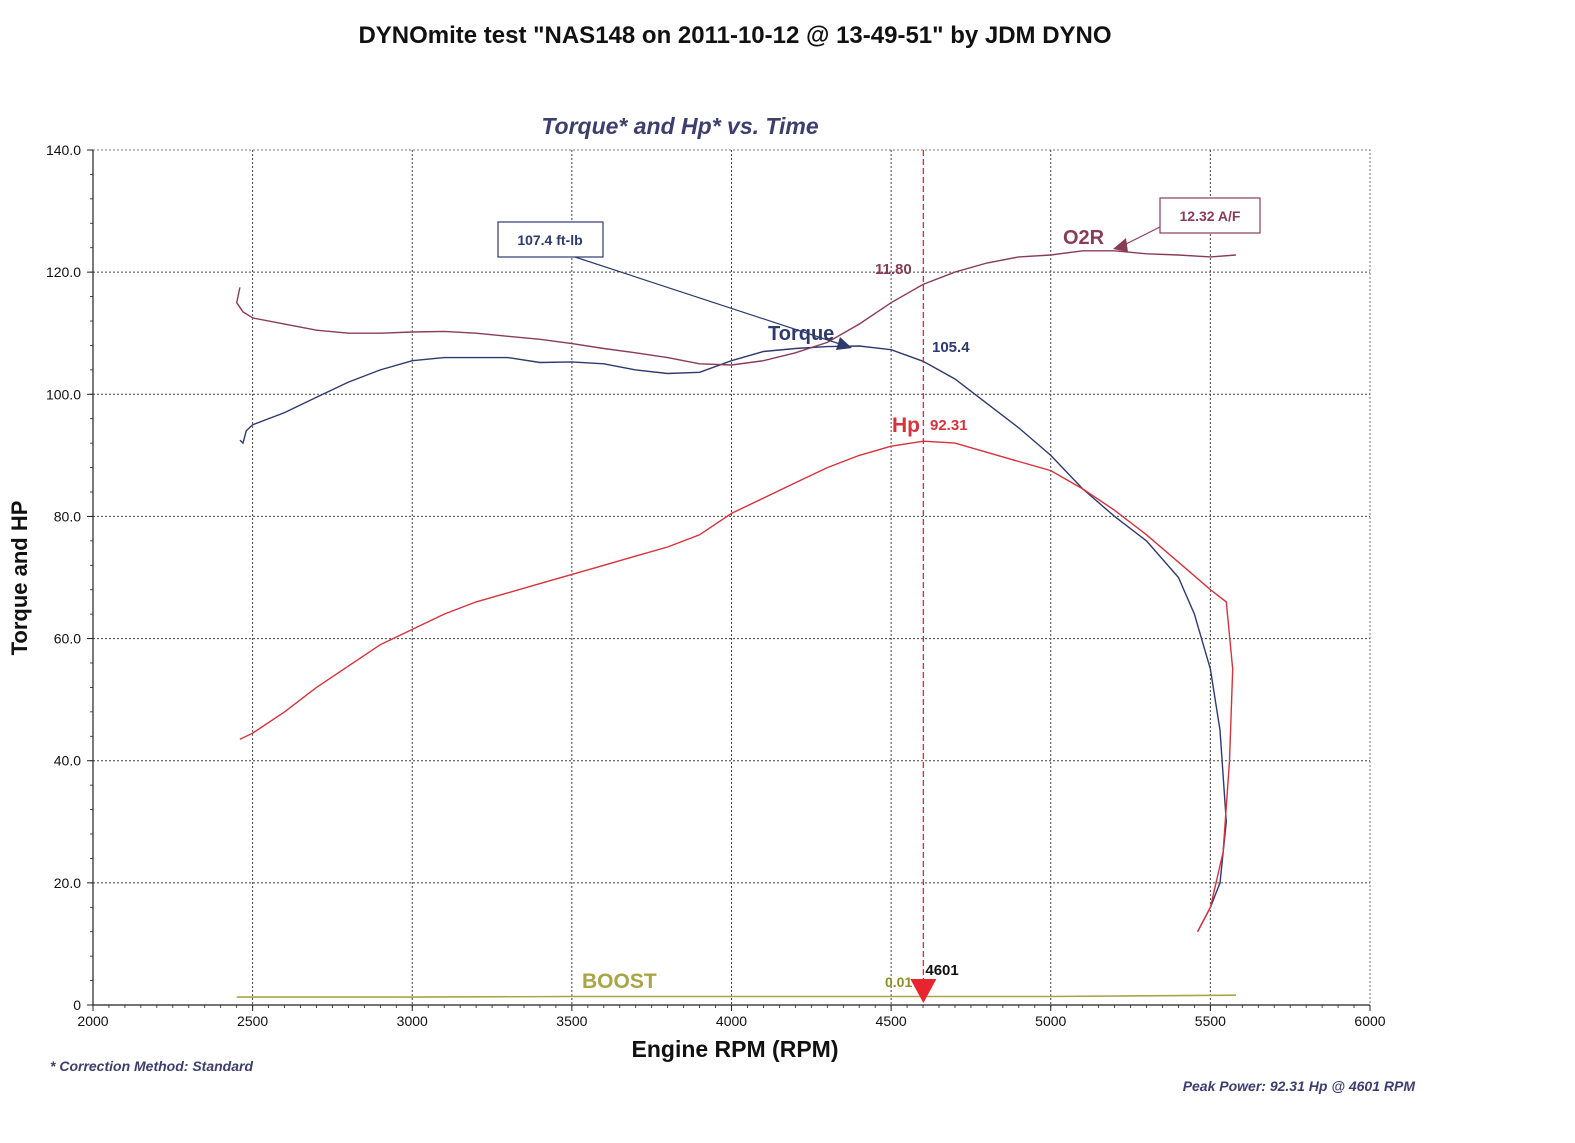 The width and height of the screenshot is (1575, 1143). I want to click on torque-callout-arrow, so click(844, 343).